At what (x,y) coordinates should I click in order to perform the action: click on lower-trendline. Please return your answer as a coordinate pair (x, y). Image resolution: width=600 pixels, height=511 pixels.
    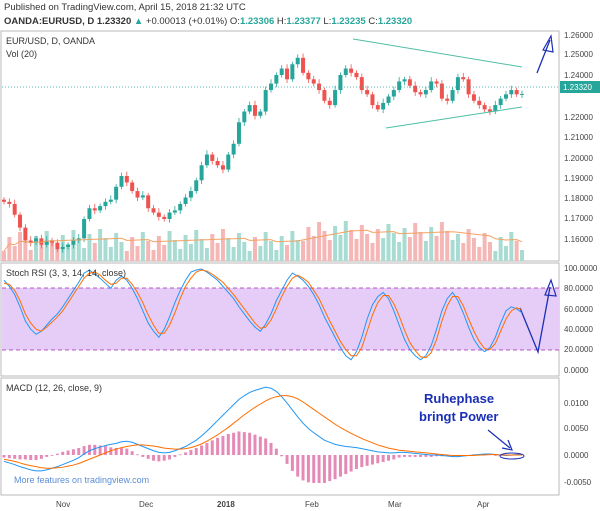
    Looking at the image, I should click on (454, 117).